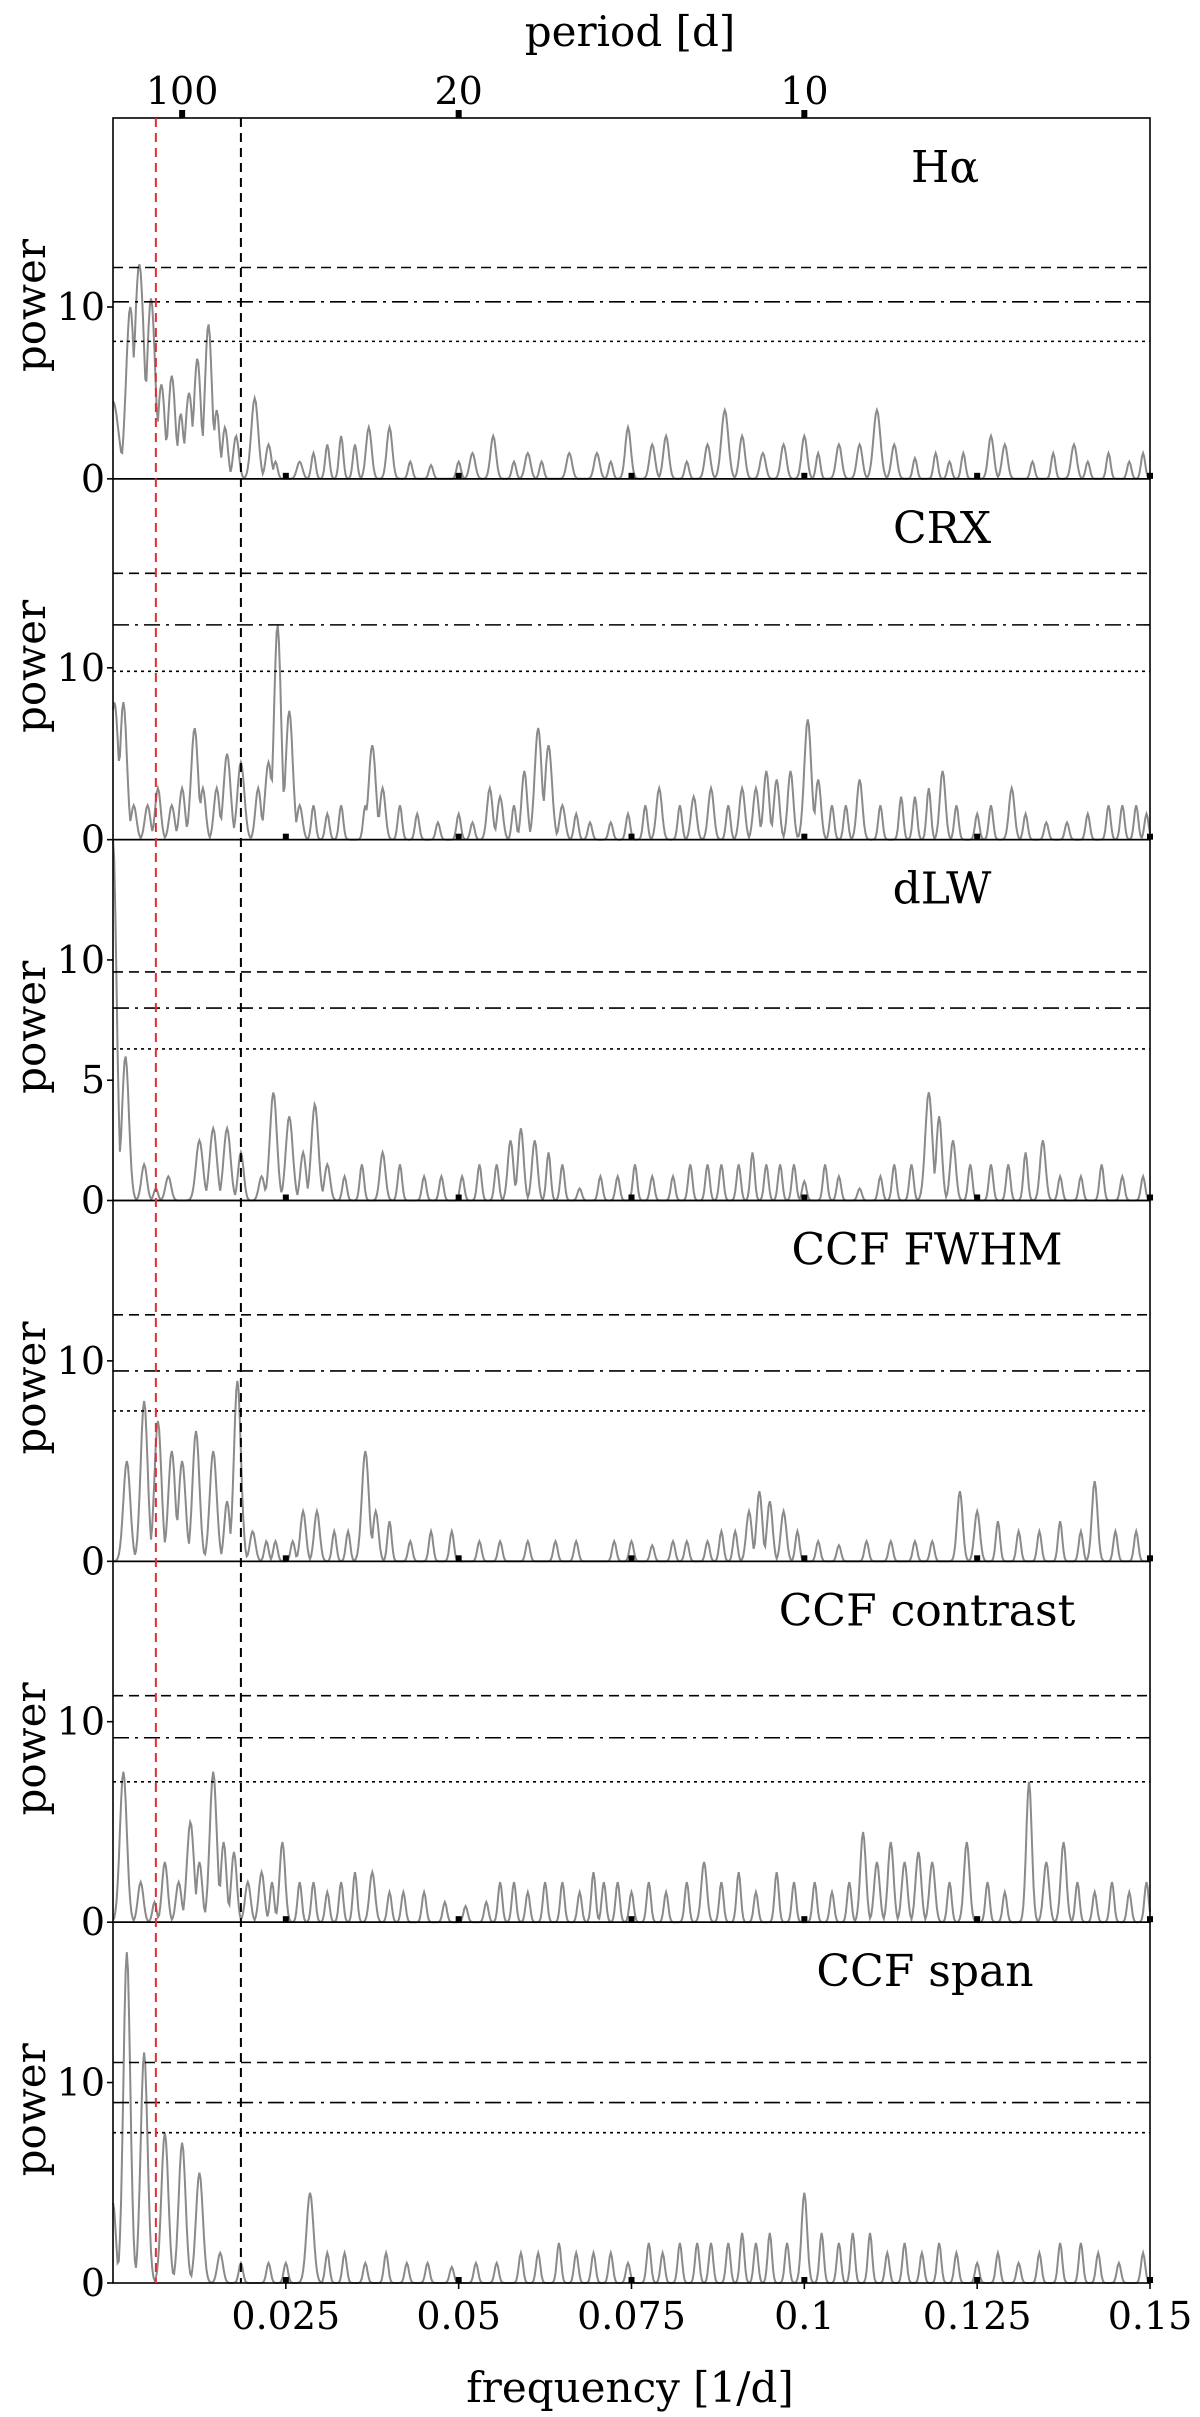 The height and width of the screenshot is (2417, 1200). Describe the element at coordinates (926, 1250) in the screenshot. I see `panel-title: CCF FWHM` at that location.